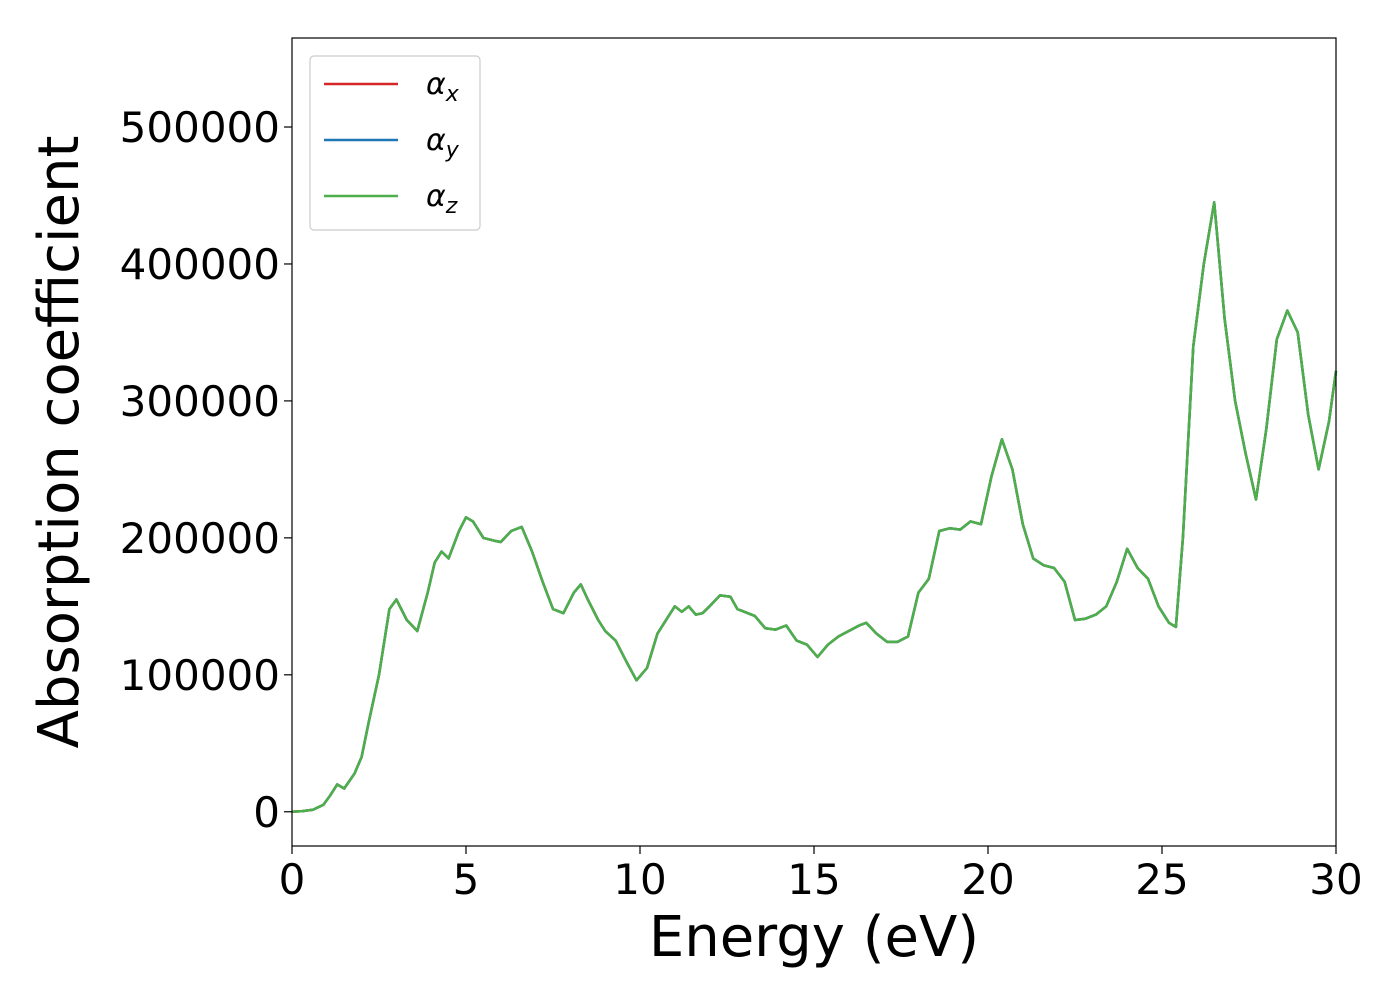  What do you see at coordinates (292, 879) in the screenshot?
I see `x-tick-label-0: 0` at bounding box center [292, 879].